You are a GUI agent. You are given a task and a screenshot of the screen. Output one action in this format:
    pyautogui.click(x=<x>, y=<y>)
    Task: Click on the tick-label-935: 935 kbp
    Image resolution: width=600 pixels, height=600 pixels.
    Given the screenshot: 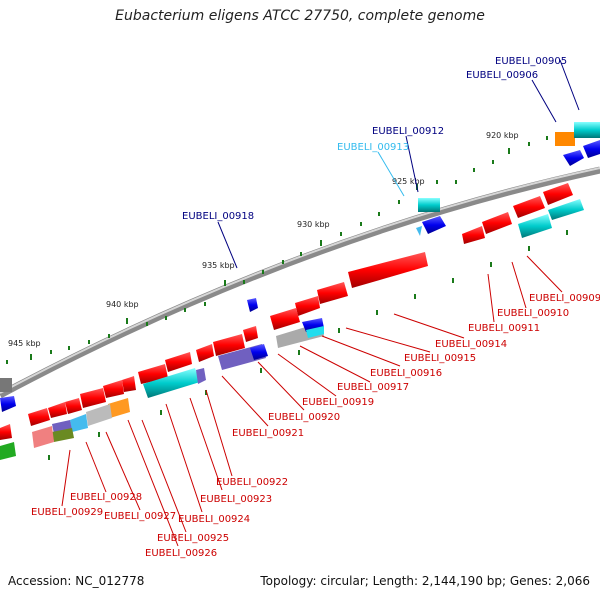 What is the action you would take?
    pyautogui.click(x=218, y=265)
    